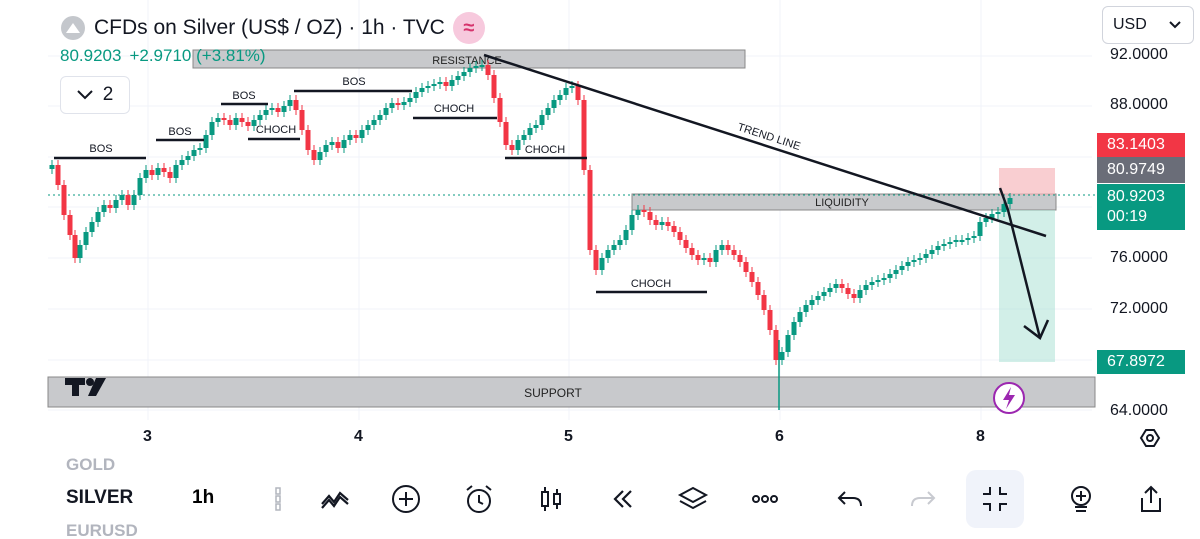  What do you see at coordinates (73, 28) in the screenshot?
I see `symbol-logo-icon` at bounding box center [73, 28].